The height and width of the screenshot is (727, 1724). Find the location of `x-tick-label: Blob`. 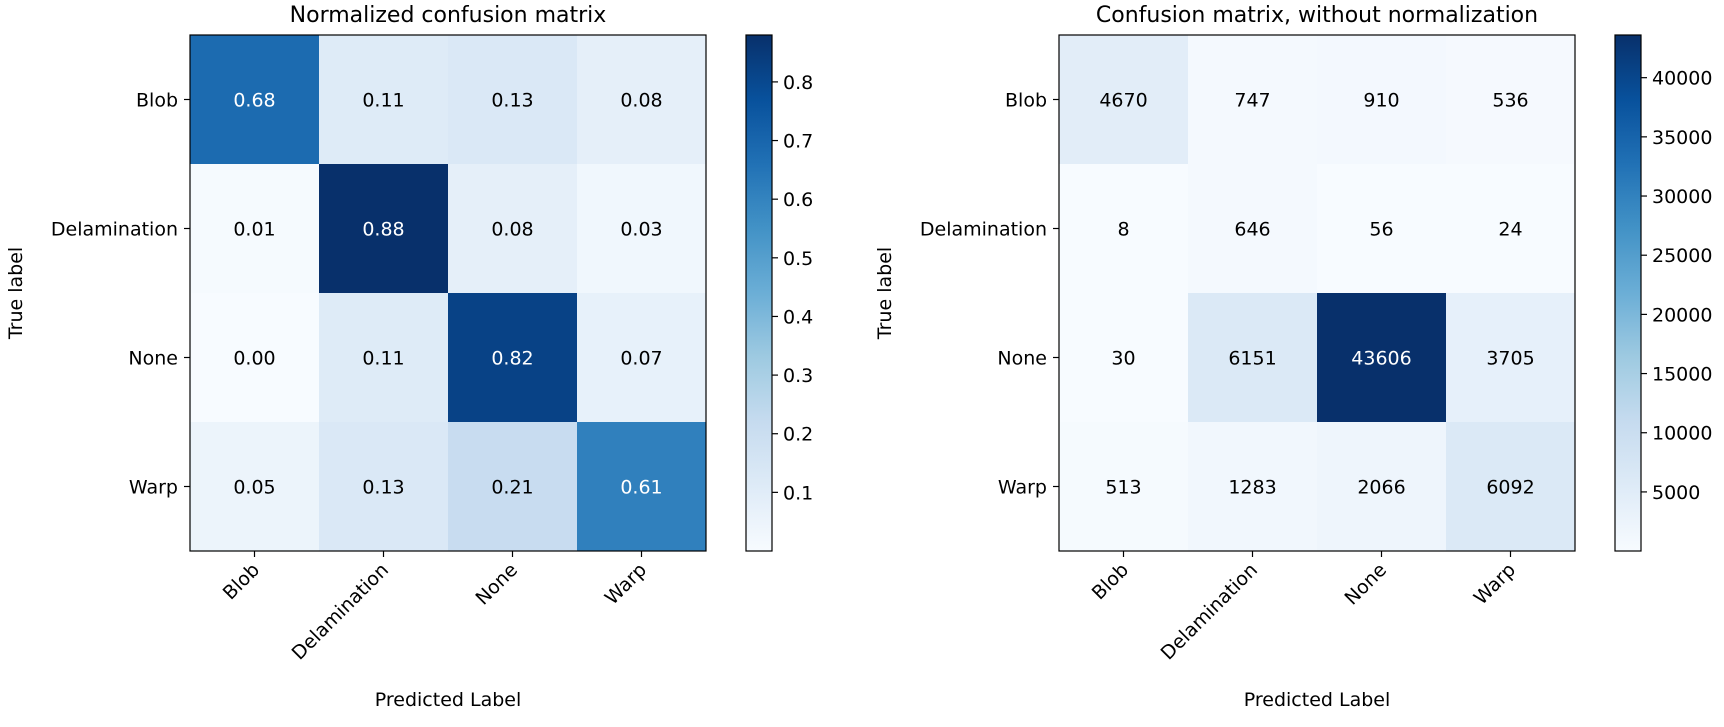

x-tick-label: Blob is located at coordinates (1110, 581).